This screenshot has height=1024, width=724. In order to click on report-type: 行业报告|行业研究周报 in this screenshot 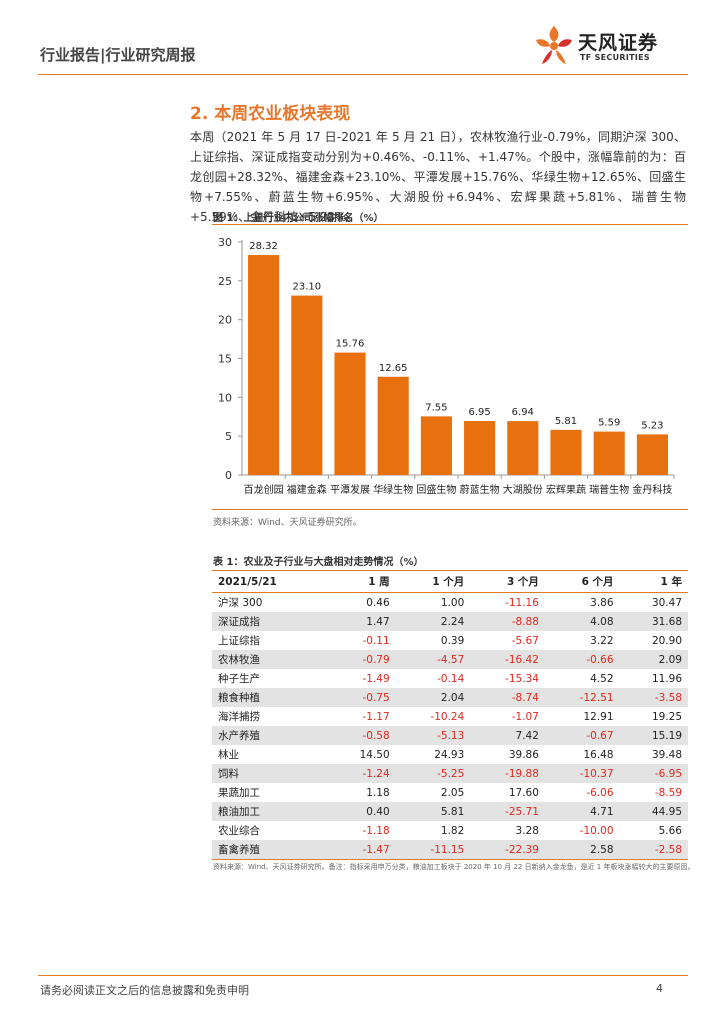, I will do `click(118, 55)`.